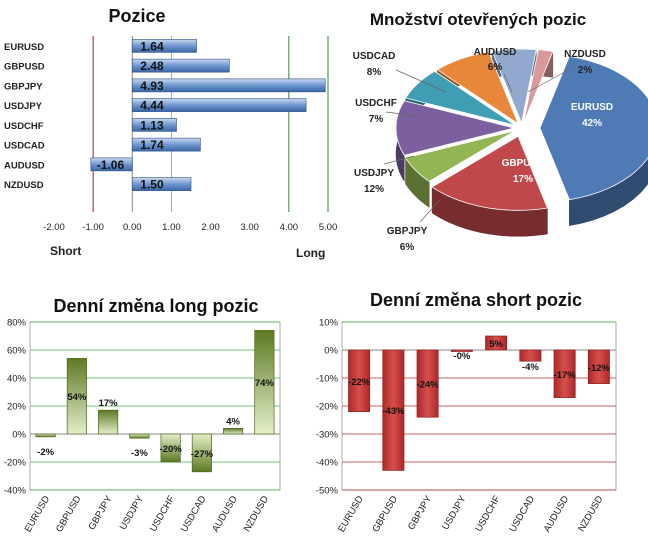 The height and width of the screenshot is (540, 648). Describe the element at coordinates (585, 70) in the screenshot. I see `pie-slice-value: 2%` at that location.